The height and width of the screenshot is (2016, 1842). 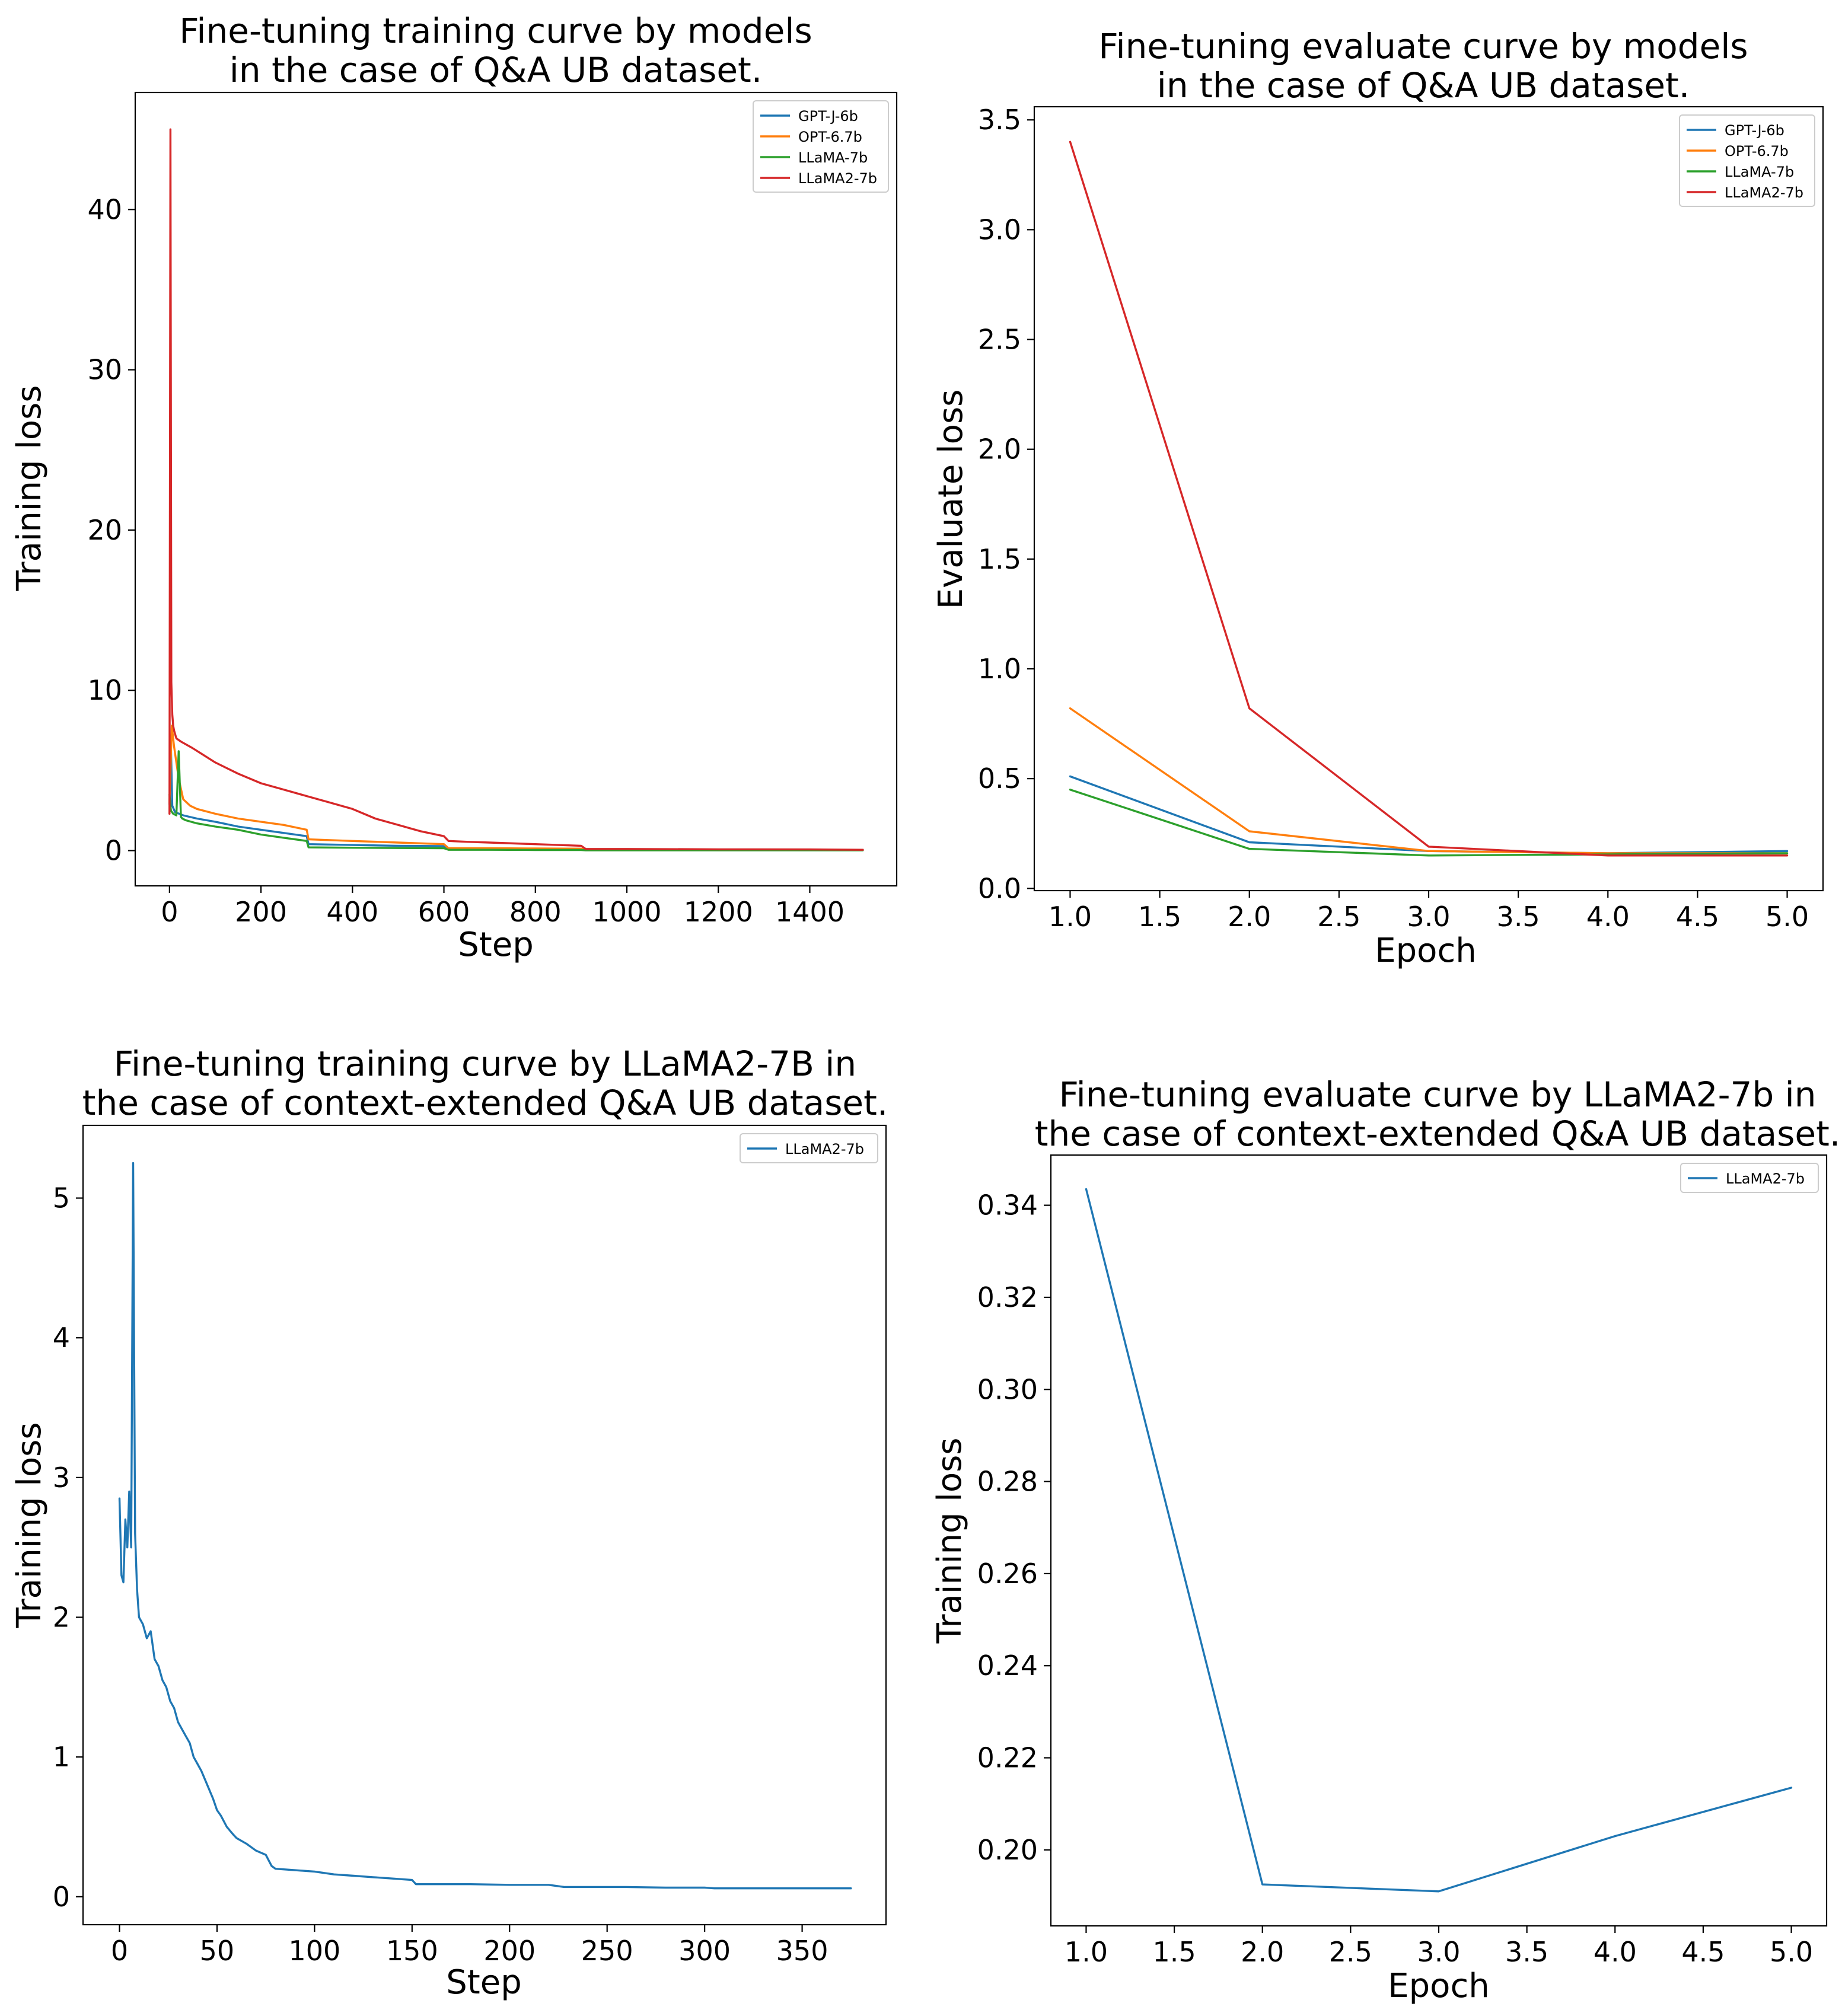 I want to click on x-tick-label: 1000, so click(x=626, y=912).